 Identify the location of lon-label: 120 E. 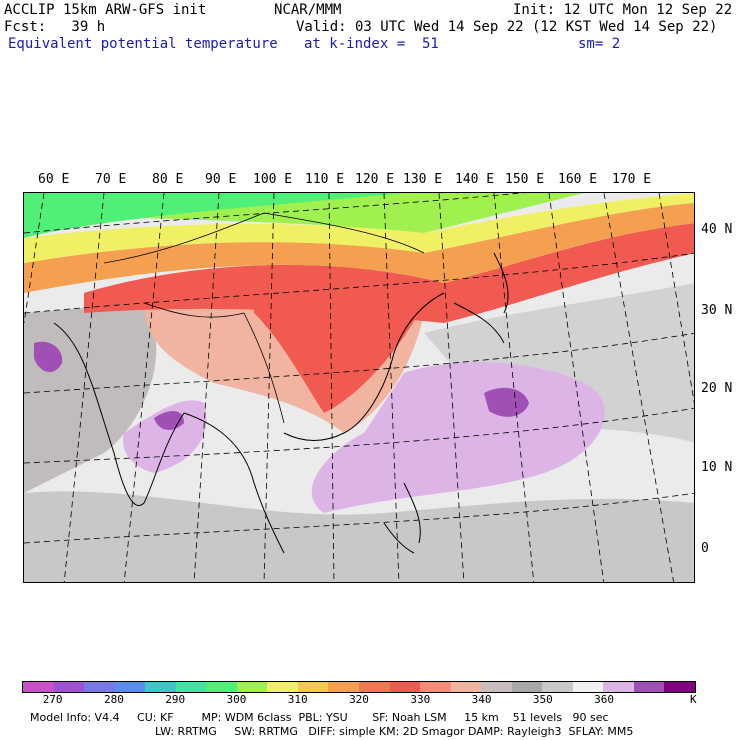
(375, 179).